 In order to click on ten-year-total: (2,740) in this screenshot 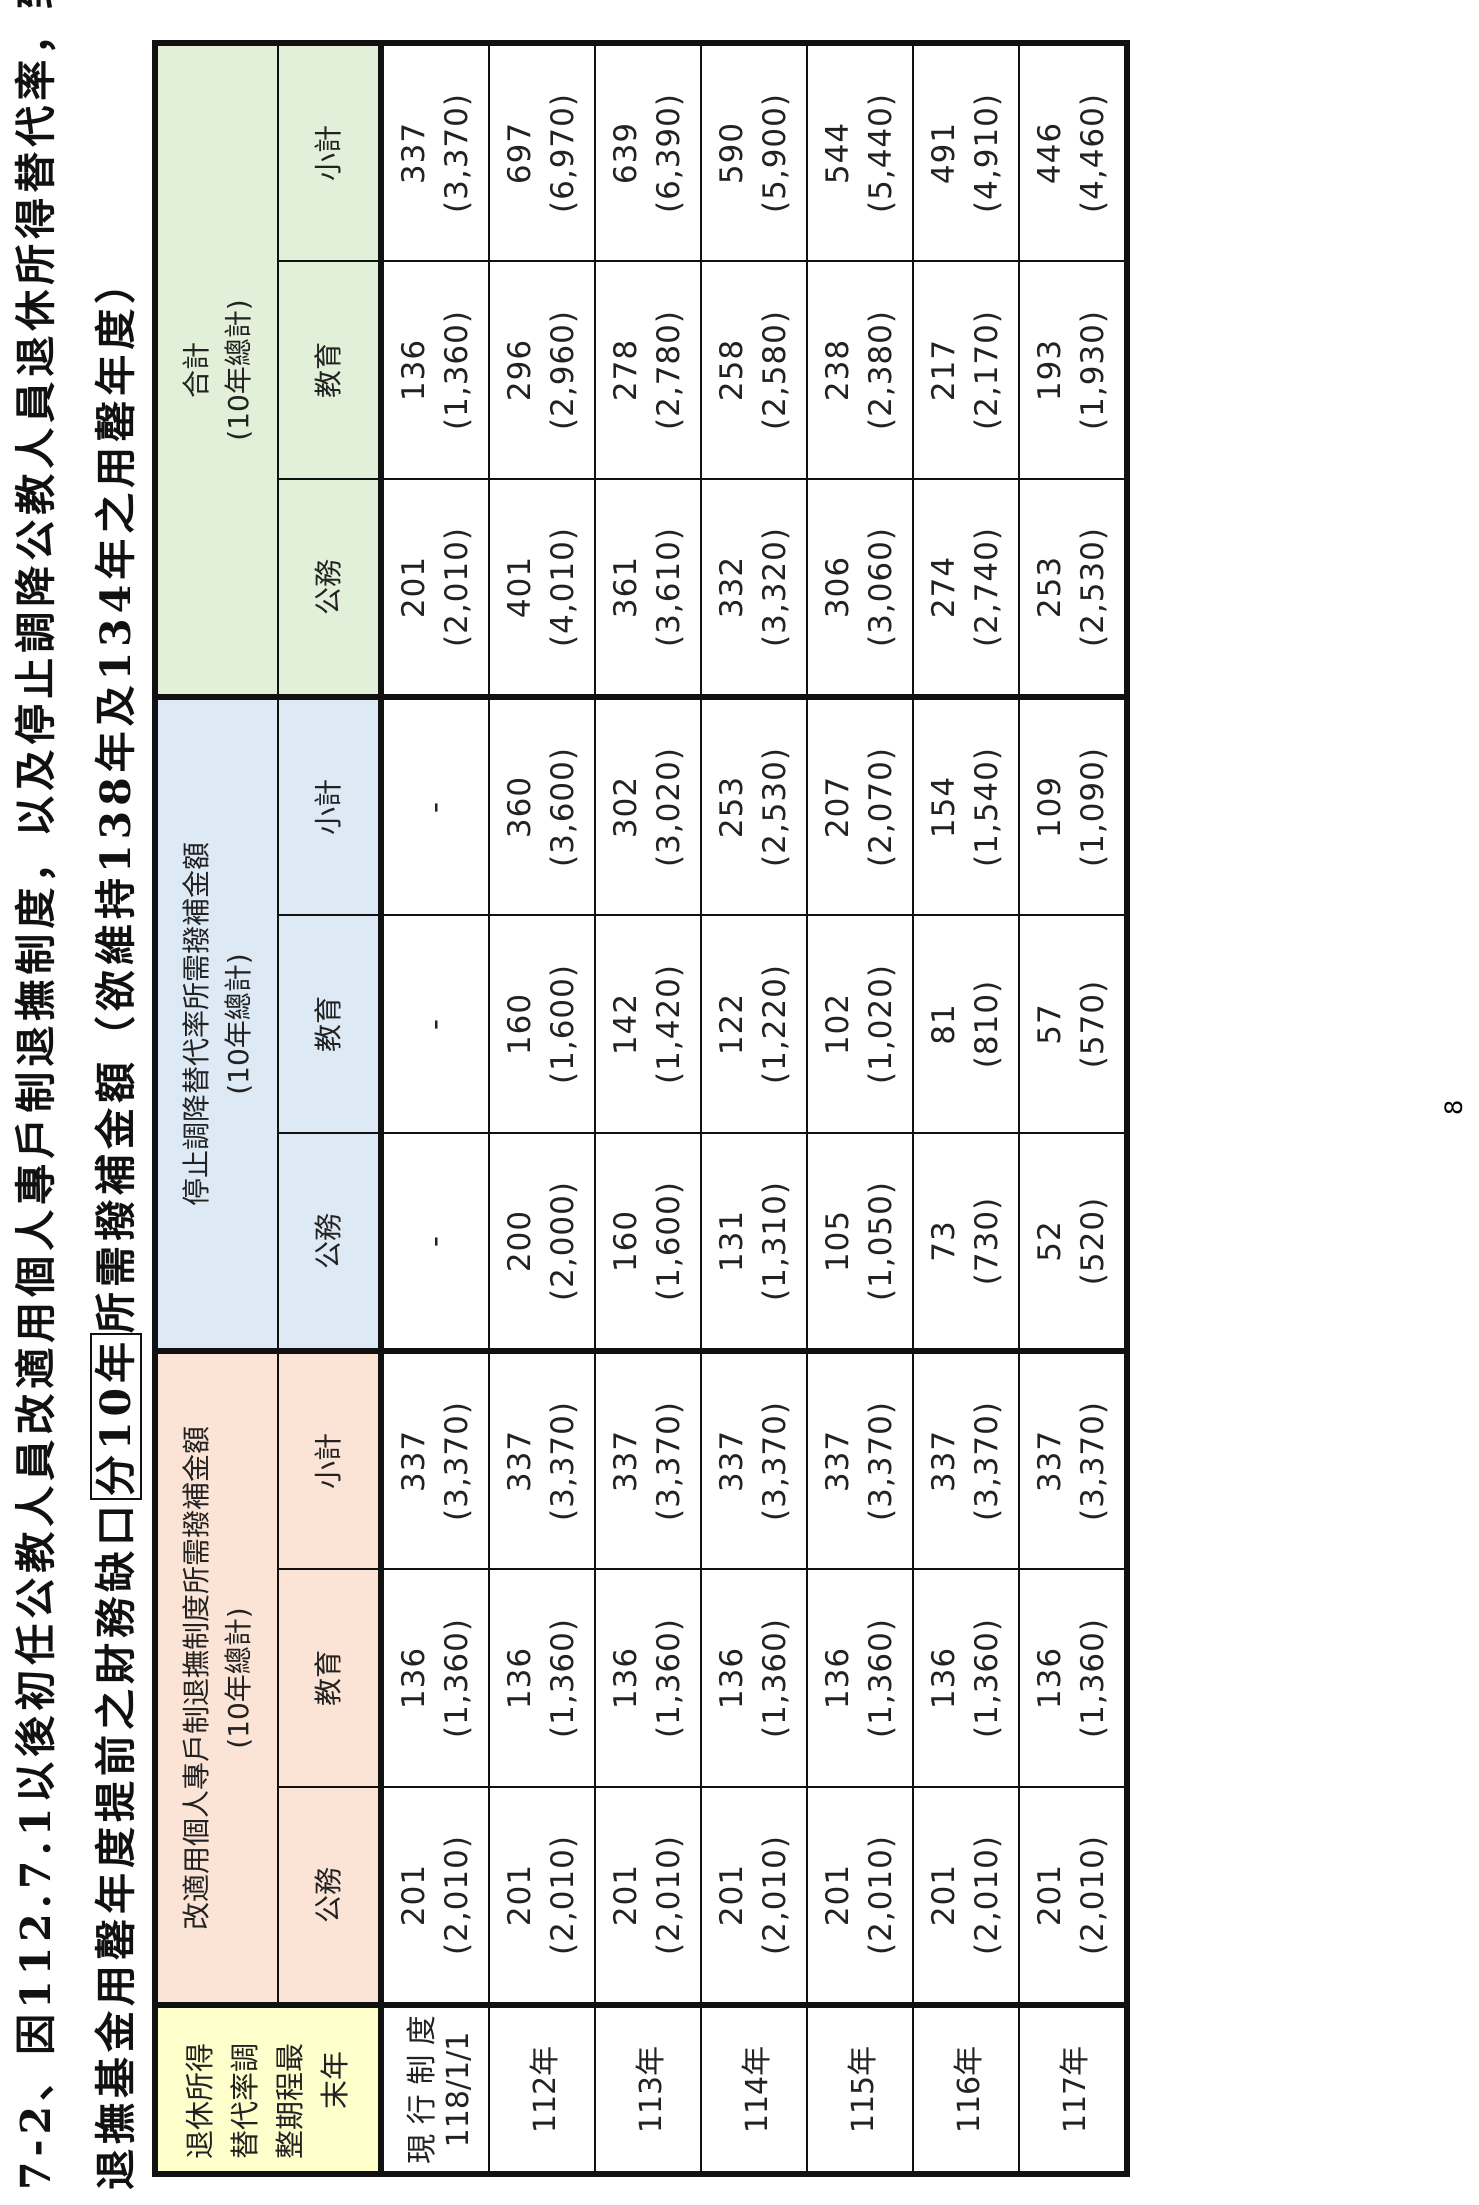, I will do `click(987, 587)`.